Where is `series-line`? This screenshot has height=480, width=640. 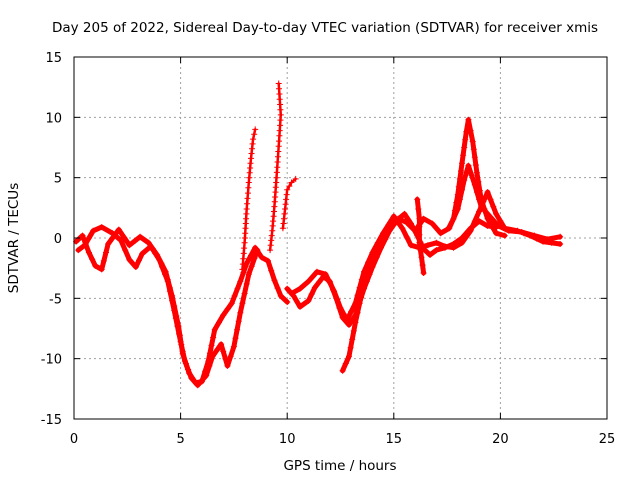
series-line is located at coordinates (426, 256).